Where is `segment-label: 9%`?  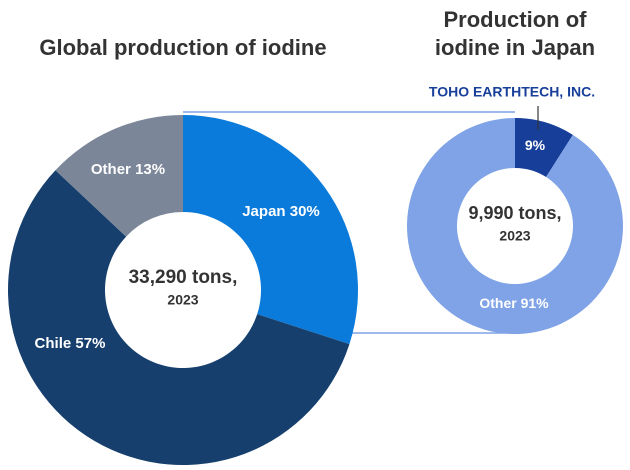 segment-label: 9% is located at coordinates (535, 145).